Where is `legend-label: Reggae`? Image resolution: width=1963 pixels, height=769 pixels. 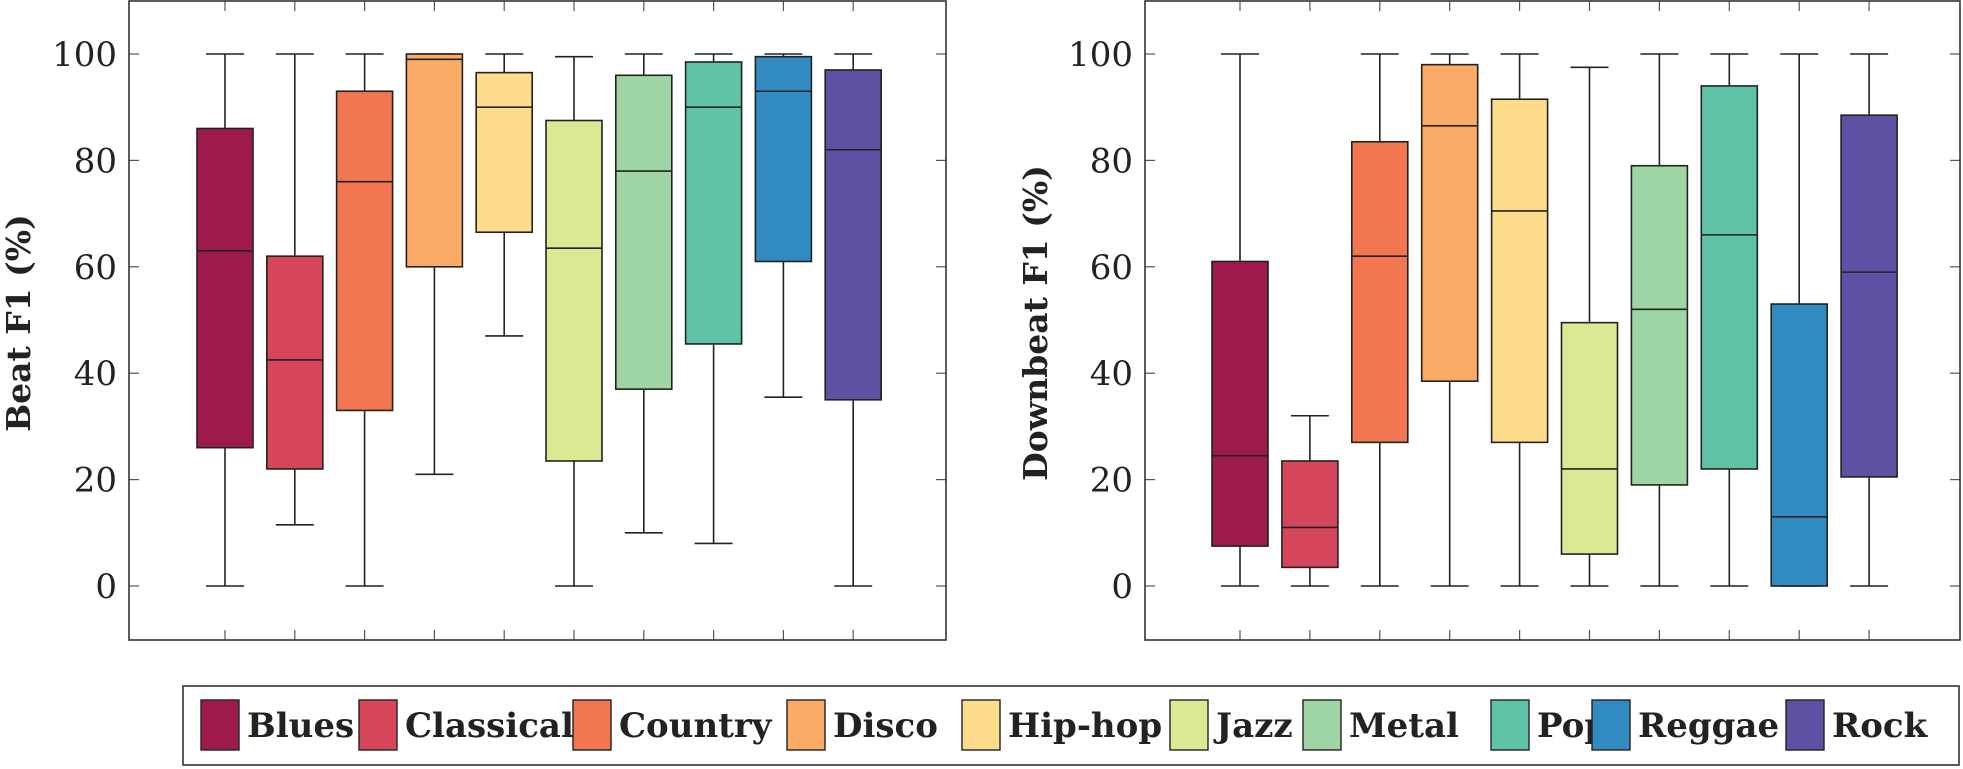
legend-label: Reggae is located at coordinates (1708, 726).